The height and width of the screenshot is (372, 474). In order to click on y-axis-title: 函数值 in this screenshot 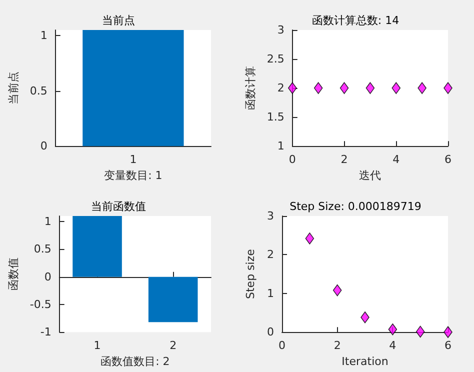, I will do `click(13, 274)`.